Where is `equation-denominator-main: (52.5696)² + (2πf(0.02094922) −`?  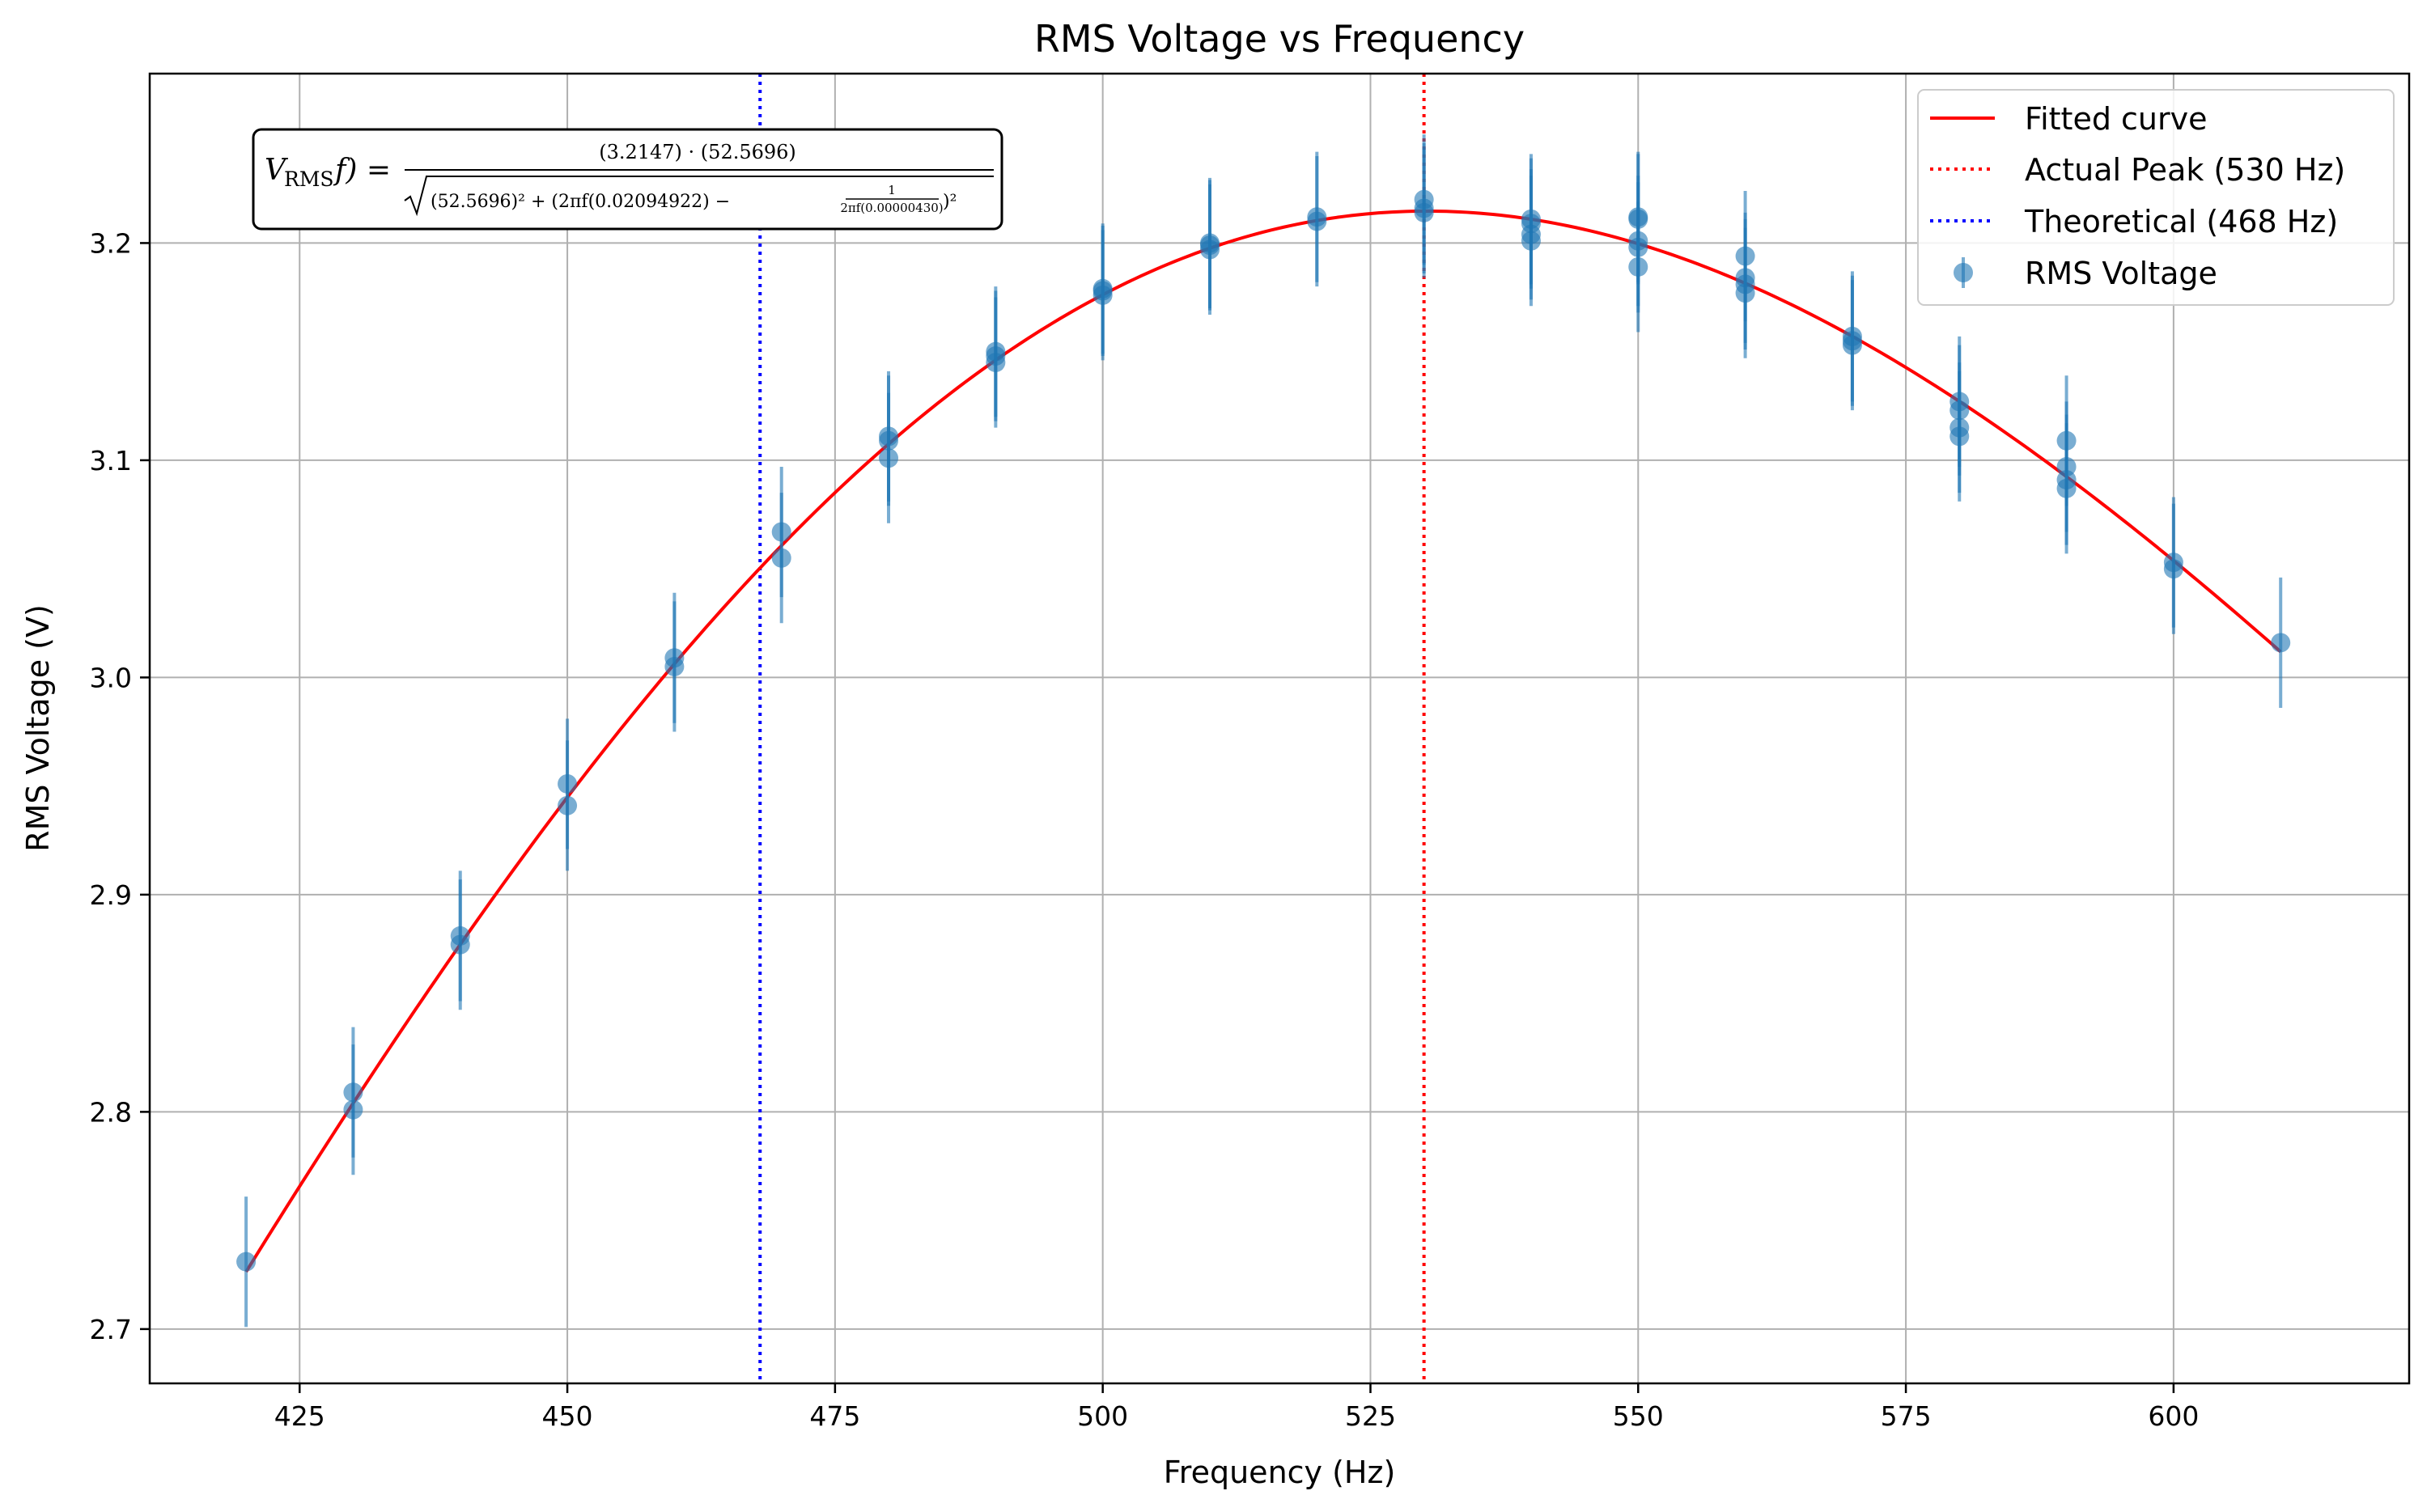 equation-denominator-main: (52.5696)² + (2πf(0.02094922) − is located at coordinates (581, 202).